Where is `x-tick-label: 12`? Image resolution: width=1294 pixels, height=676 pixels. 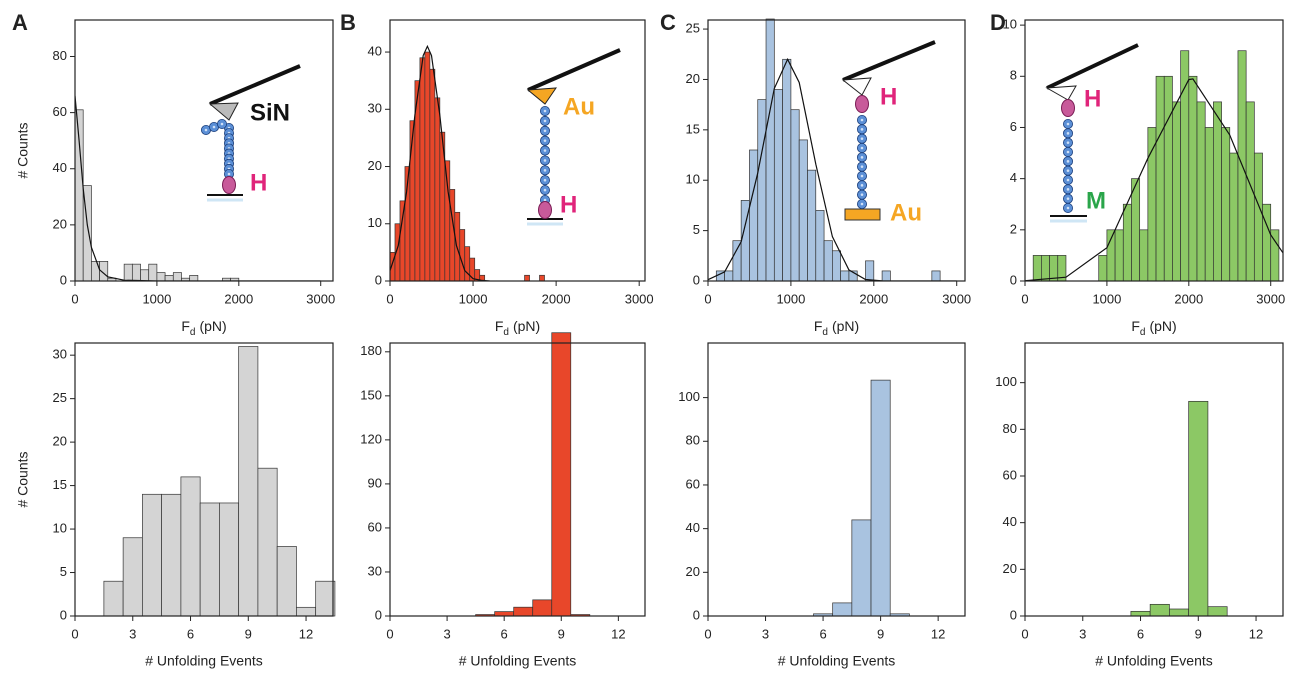 x-tick-label: 12 is located at coordinates (938, 633).